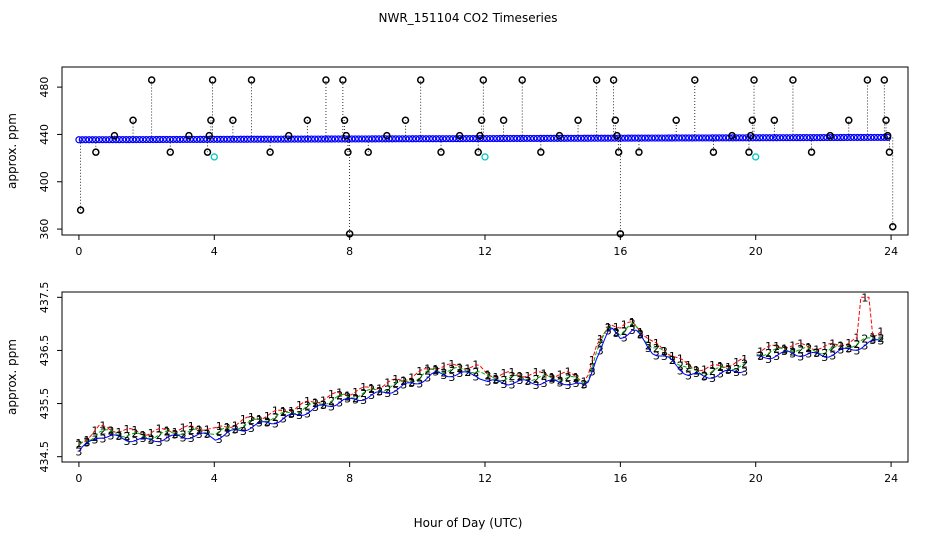 This screenshot has width=936, height=540. Describe the element at coordinates (620, 478) in the screenshot. I see `bottom-x-tick-label: 16` at that location.